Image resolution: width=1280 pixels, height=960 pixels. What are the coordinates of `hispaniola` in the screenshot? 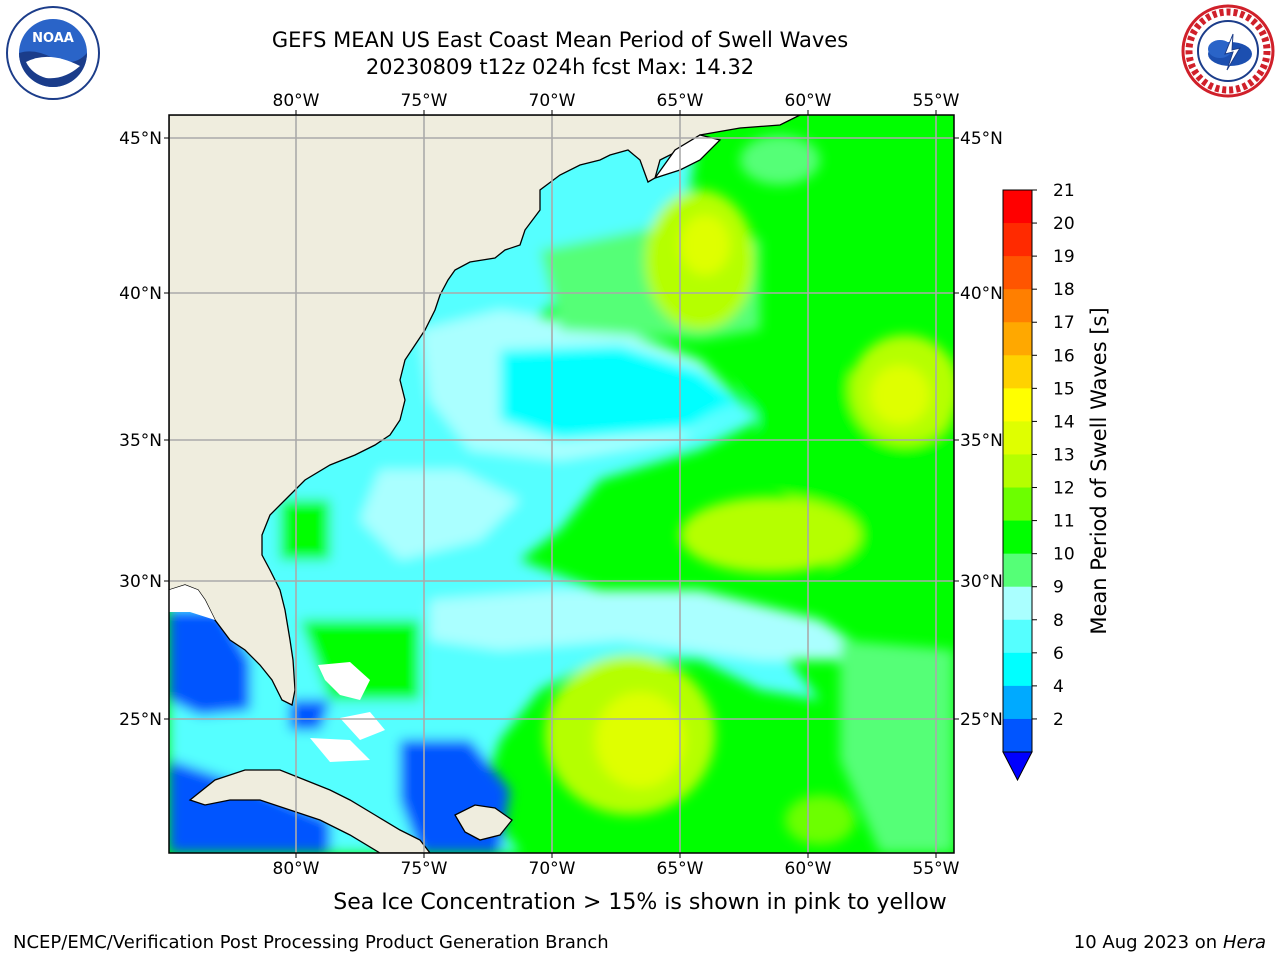 It's located at (483, 822).